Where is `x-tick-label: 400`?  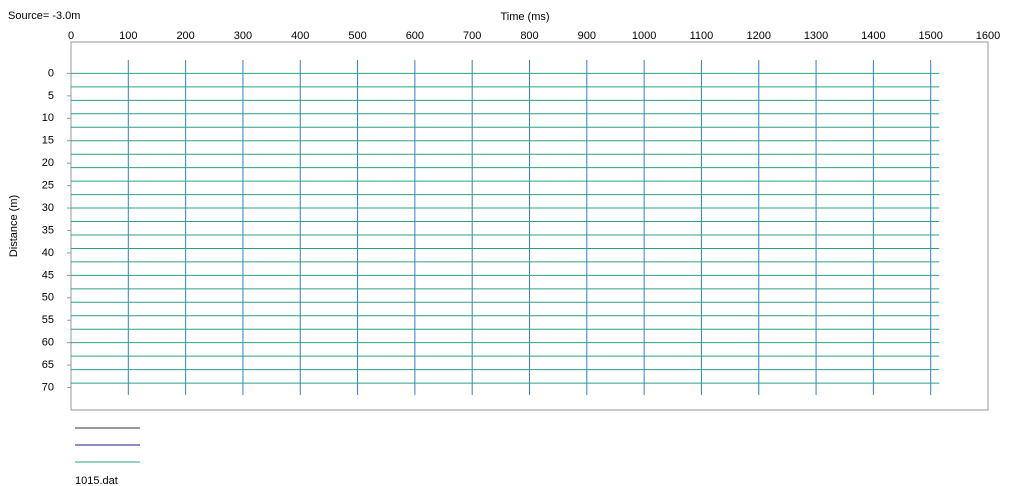 x-tick-label: 400 is located at coordinates (300, 36).